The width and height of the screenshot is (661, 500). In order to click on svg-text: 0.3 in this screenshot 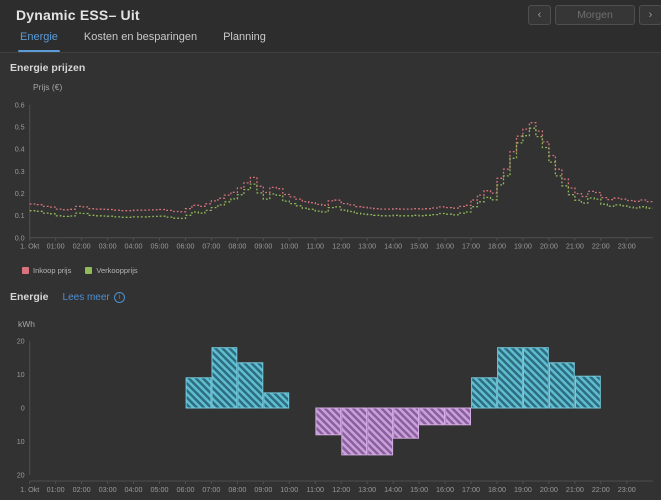, I will do `click(20, 171)`.